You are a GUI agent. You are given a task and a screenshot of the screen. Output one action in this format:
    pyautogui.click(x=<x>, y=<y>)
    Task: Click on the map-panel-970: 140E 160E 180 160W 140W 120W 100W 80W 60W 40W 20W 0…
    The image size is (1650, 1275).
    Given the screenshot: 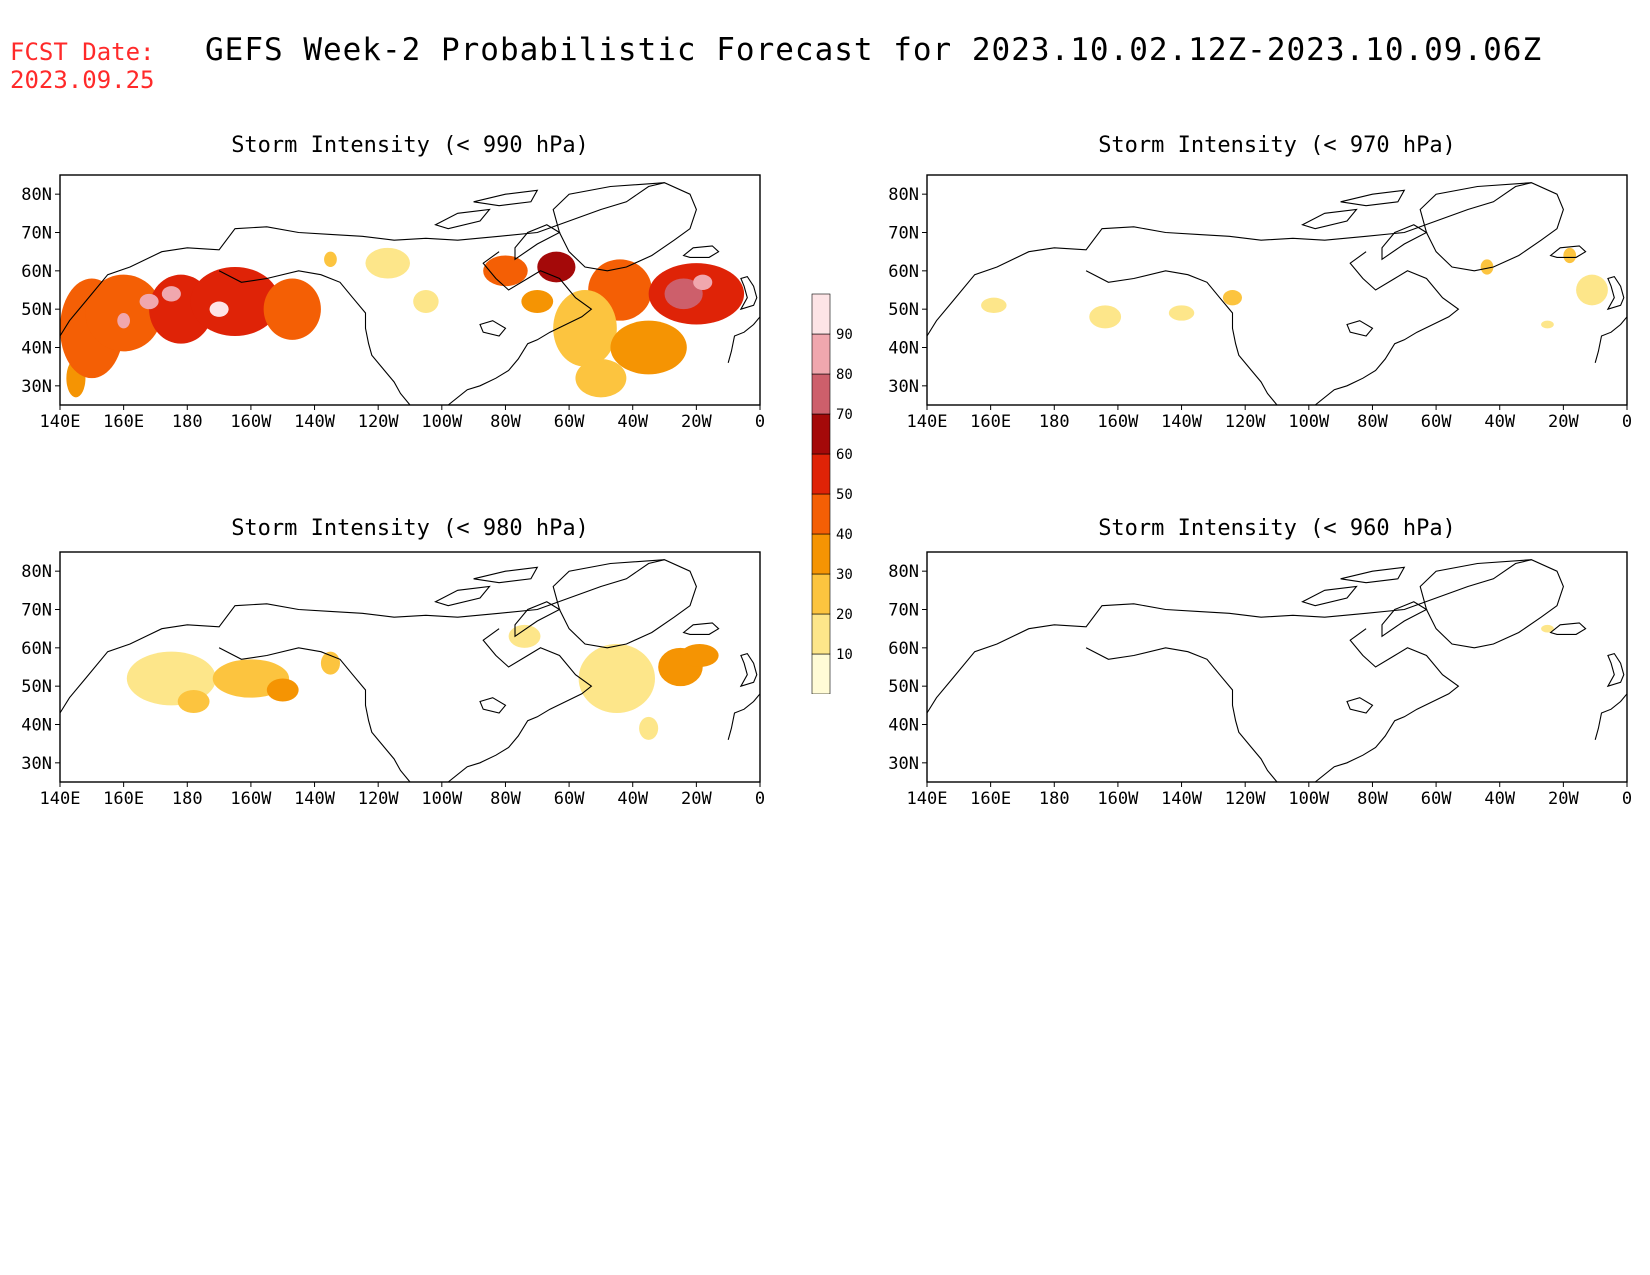 What is the action you would take?
    pyautogui.click(x=1260, y=303)
    